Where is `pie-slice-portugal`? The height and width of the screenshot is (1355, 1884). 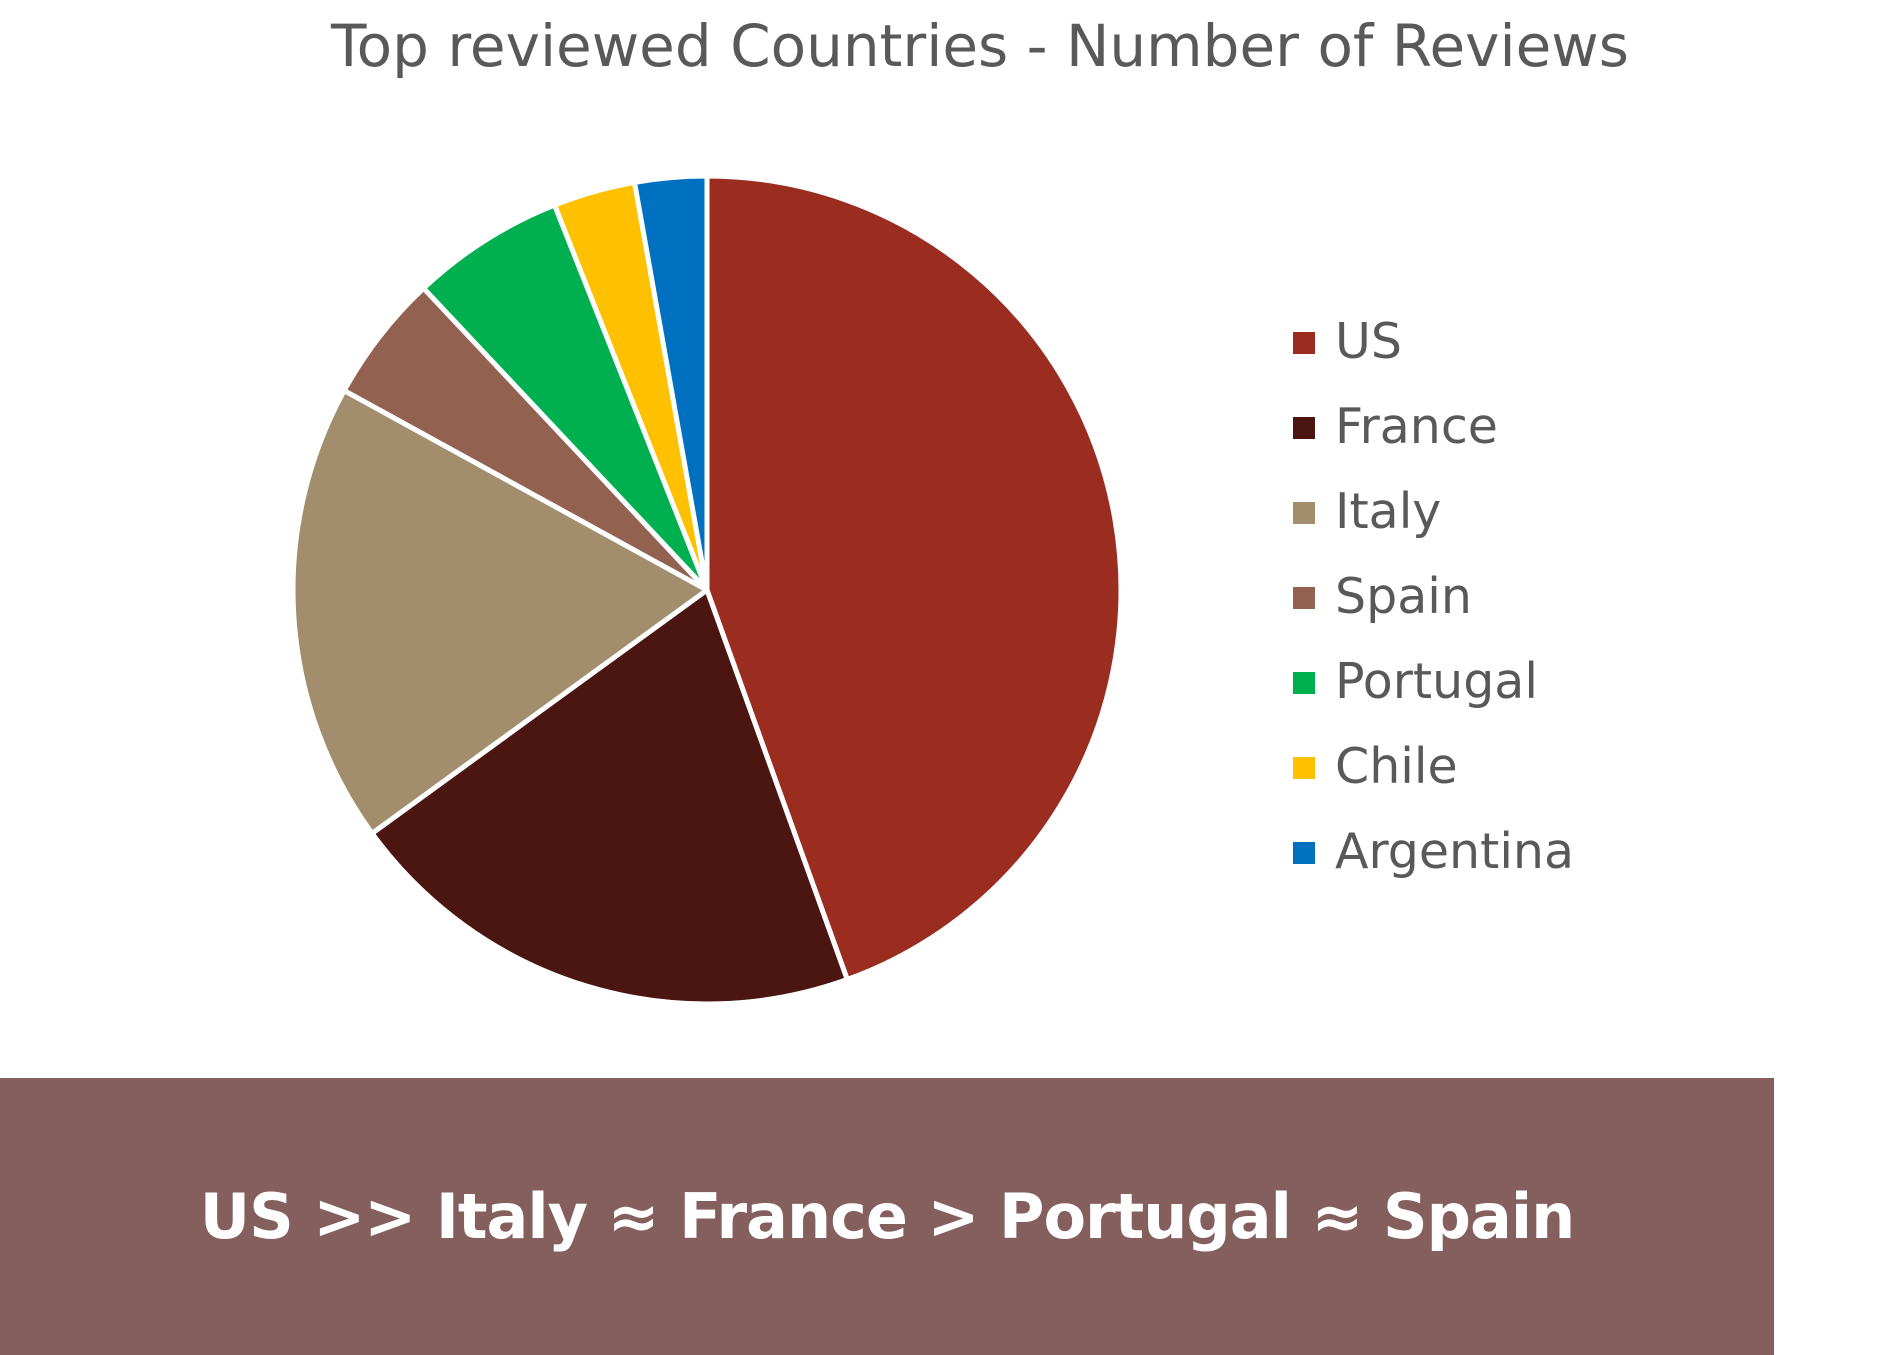 pie-slice-portugal is located at coordinates (565, 397).